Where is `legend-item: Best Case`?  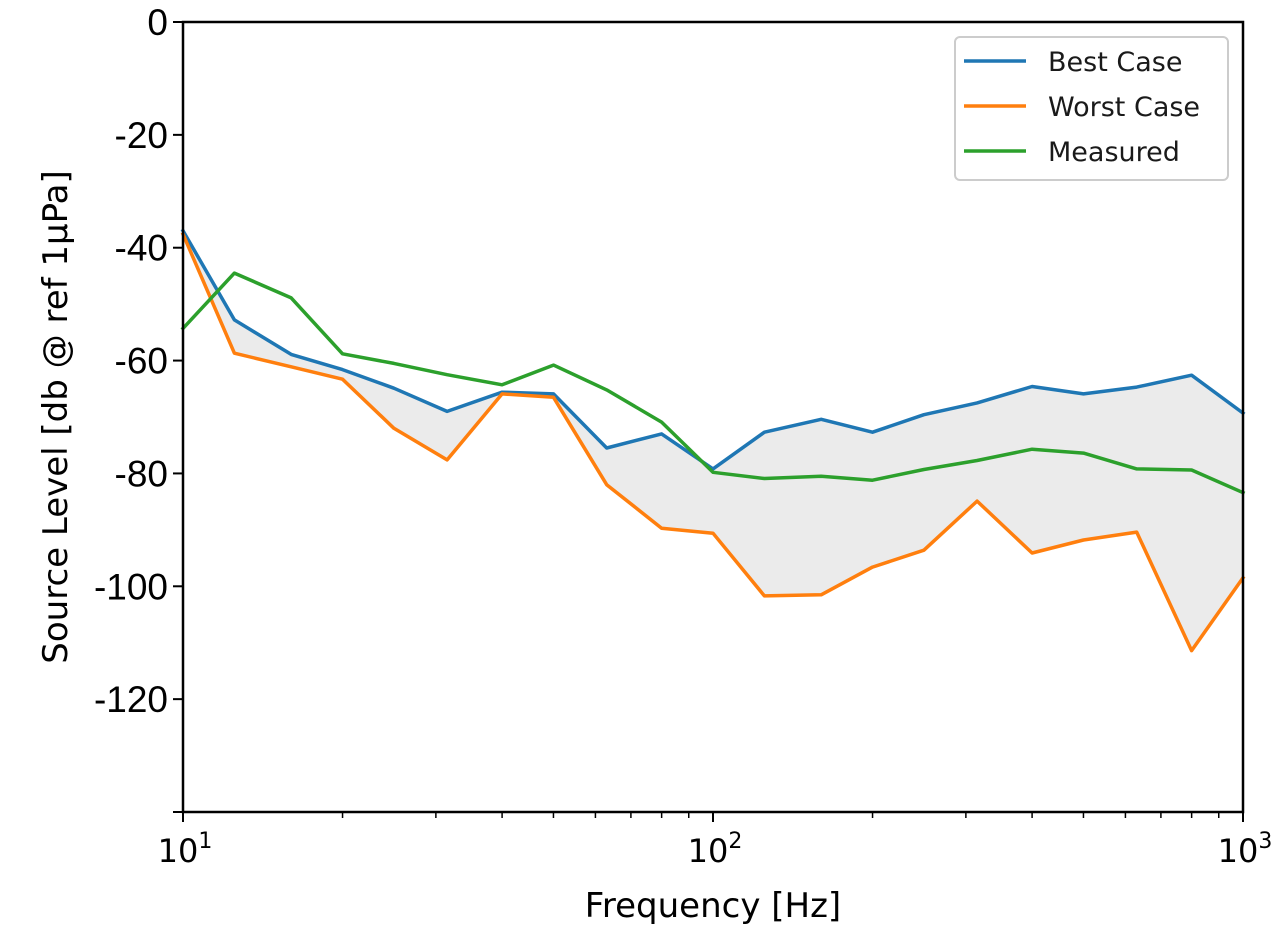 legend-item: Best Case is located at coordinates (1073, 62).